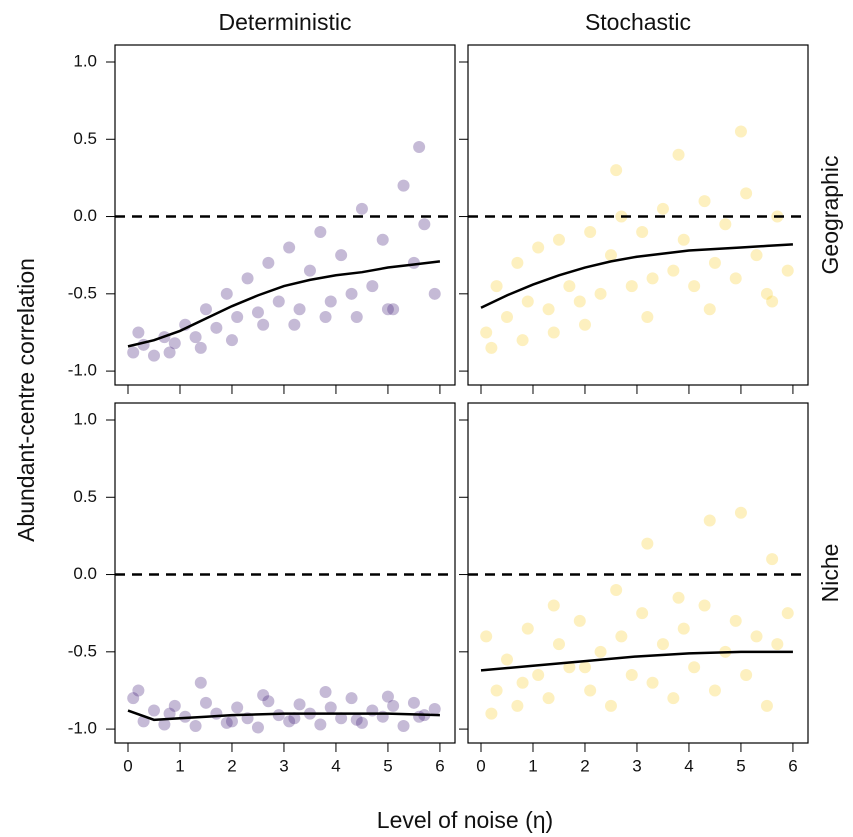 The height and width of the screenshot is (837, 853). What do you see at coordinates (85, 496) in the screenshot?
I see `y-tick-label: 0.5` at bounding box center [85, 496].